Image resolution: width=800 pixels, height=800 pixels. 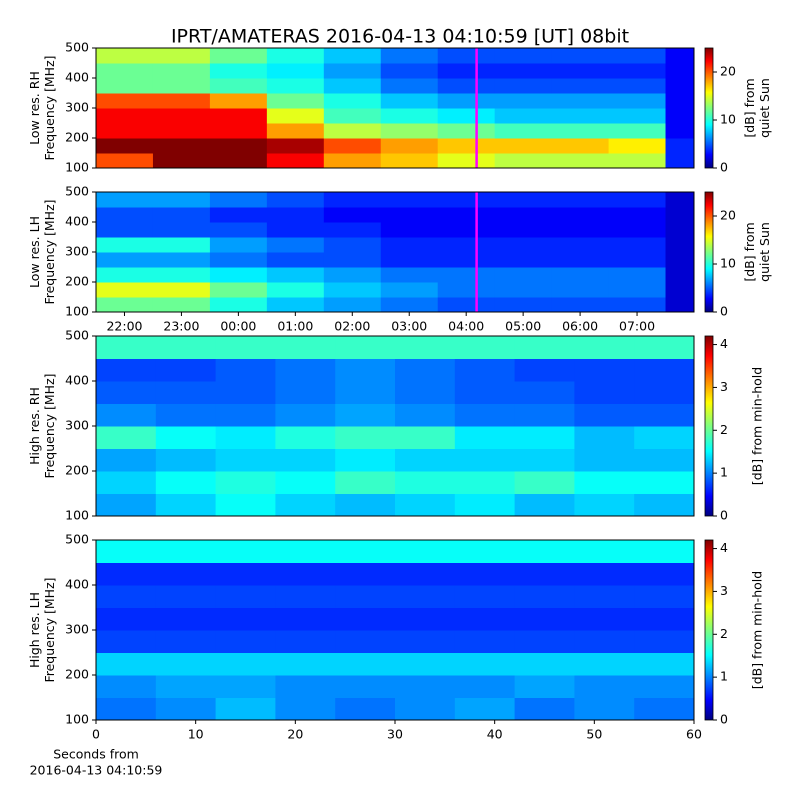 I want to click on y-tick-label: 200, so click(x=77, y=281).